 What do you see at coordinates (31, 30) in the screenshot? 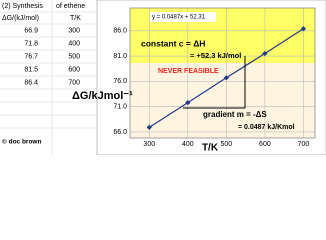
I see `table-cell: 66.9` at bounding box center [31, 30].